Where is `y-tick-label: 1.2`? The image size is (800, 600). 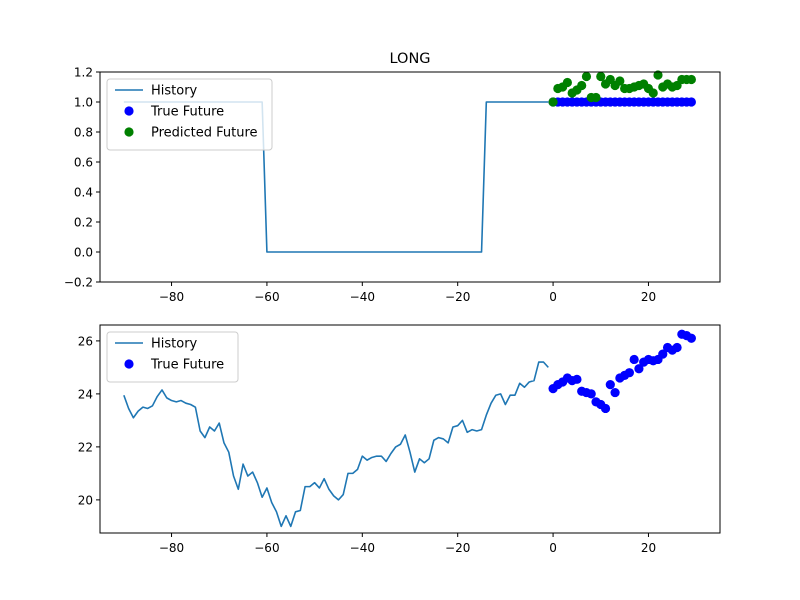
y-tick-label: 1.2 is located at coordinates (83, 73).